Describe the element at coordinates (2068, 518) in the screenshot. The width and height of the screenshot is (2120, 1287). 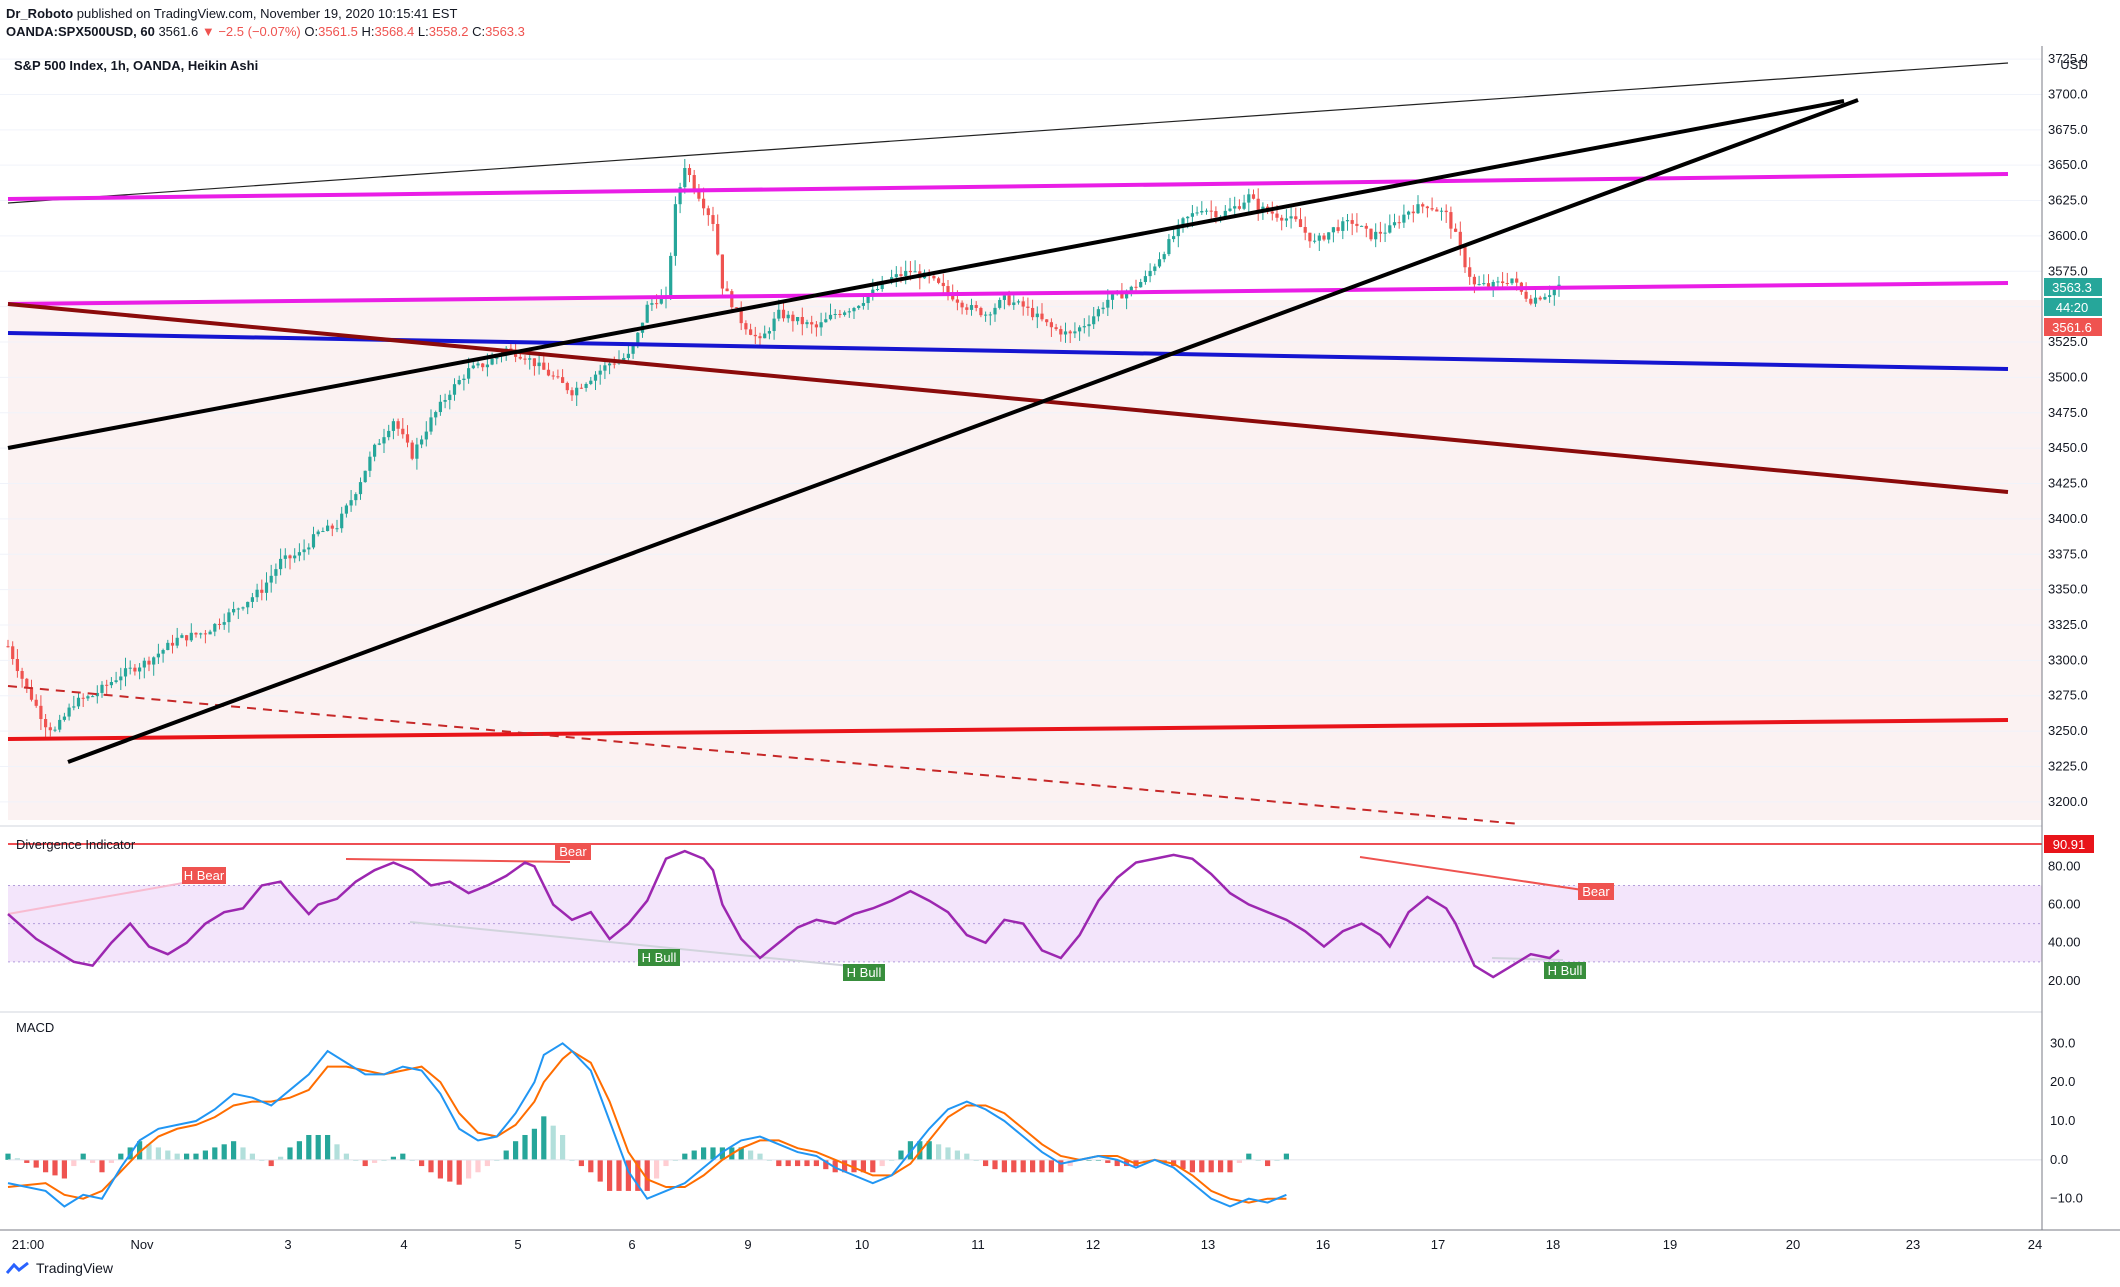
I see `price-axis-tick: 3400.0` at that location.